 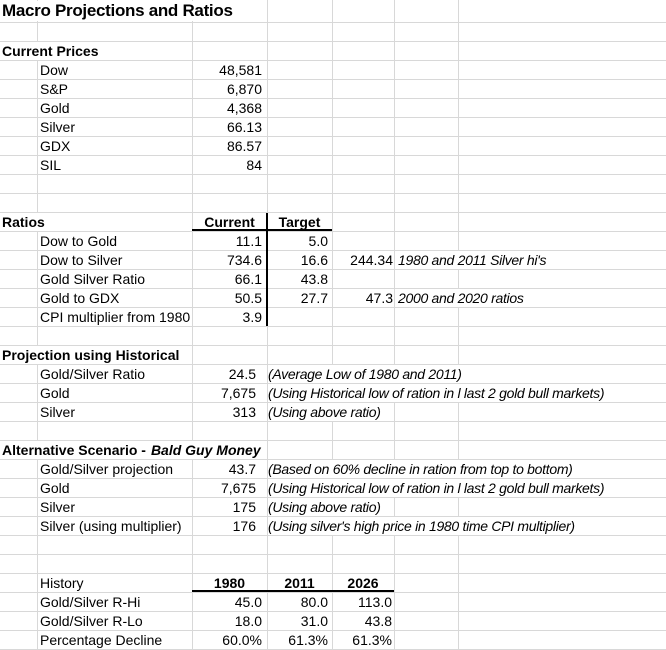 I want to click on history-header-1980: 1980, so click(x=229, y=583).